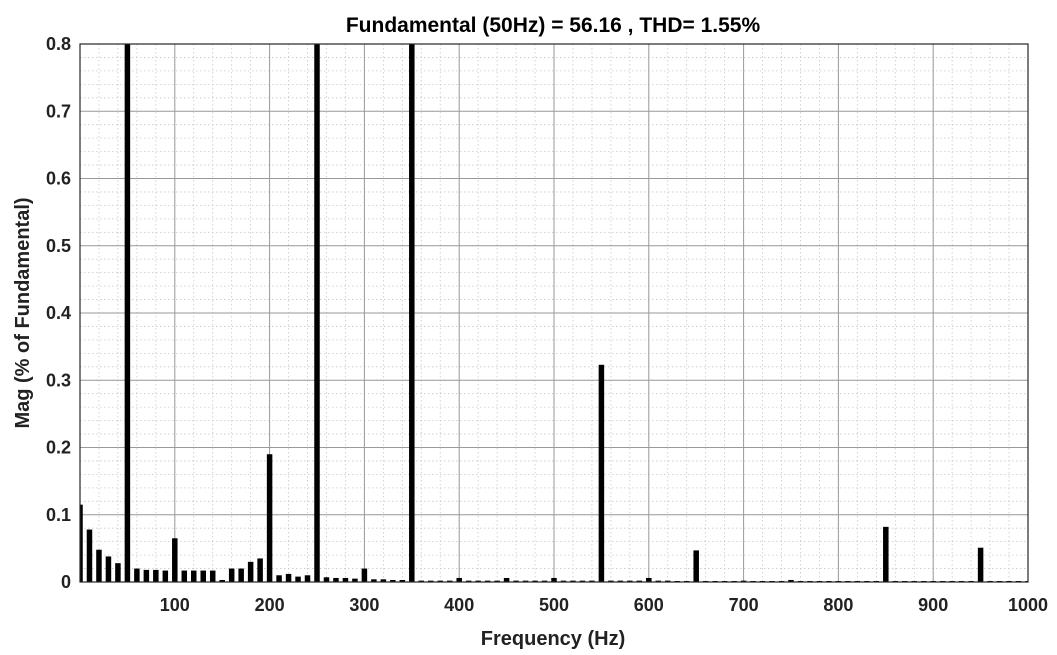  I want to click on y-tick-label: 0, so click(66, 582).